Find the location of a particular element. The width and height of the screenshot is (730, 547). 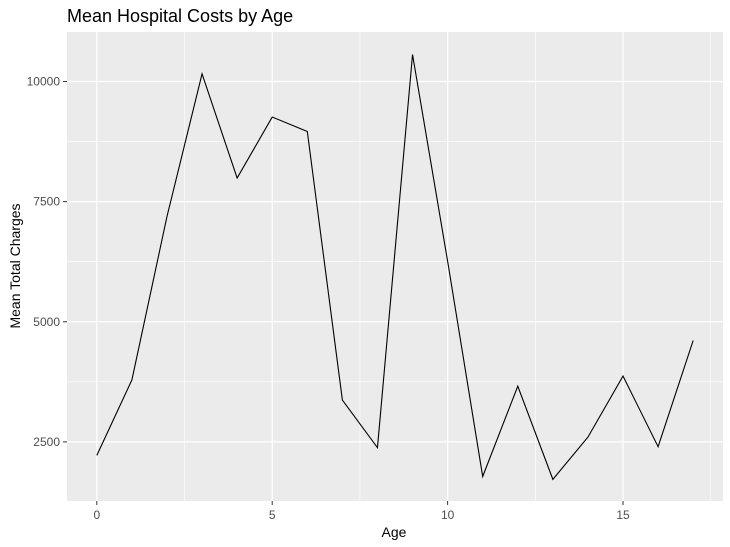

x-tick-label: 5 is located at coordinates (272, 515).